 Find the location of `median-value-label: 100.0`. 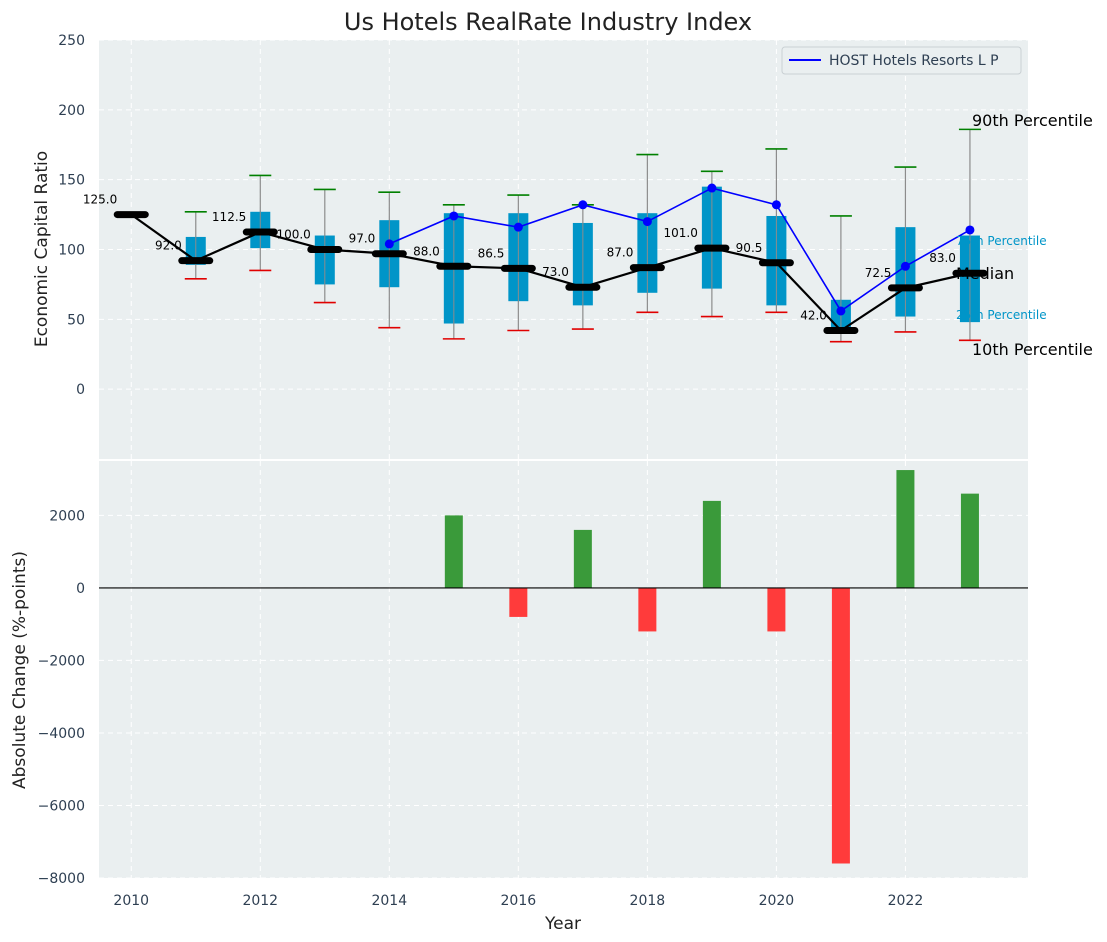

median-value-label: 100.0 is located at coordinates (293, 235).